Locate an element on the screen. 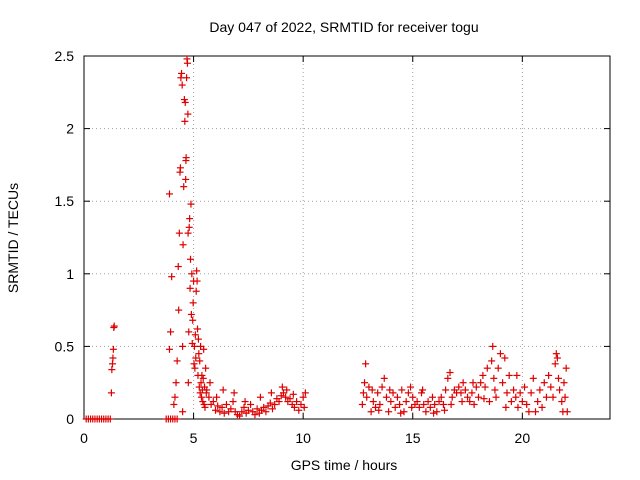 This screenshot has width=640, height=480. x-tick-label: 5 is located at coordinates (194, 438).